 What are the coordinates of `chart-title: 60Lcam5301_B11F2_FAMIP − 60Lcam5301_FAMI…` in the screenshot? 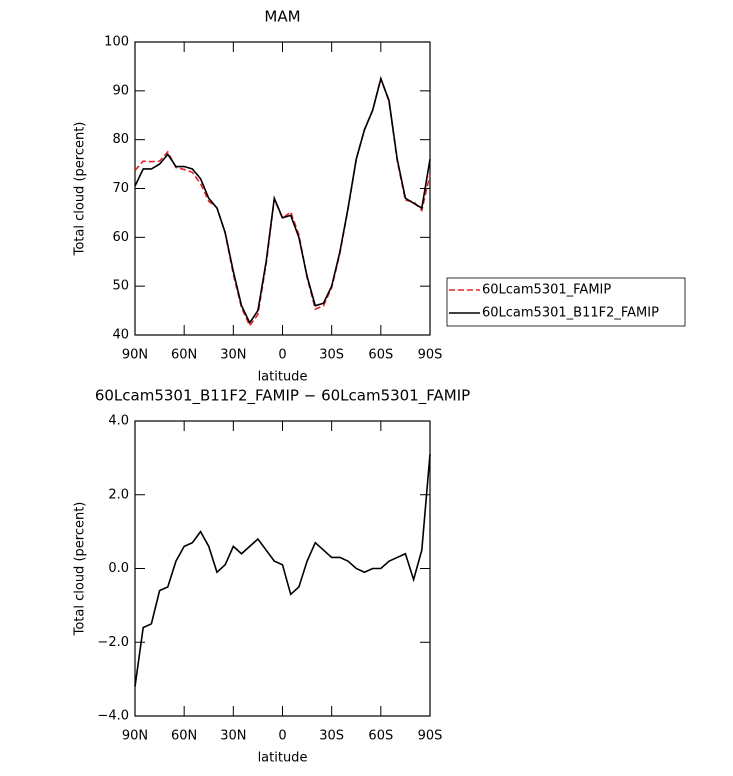 It's located at (282, 396).